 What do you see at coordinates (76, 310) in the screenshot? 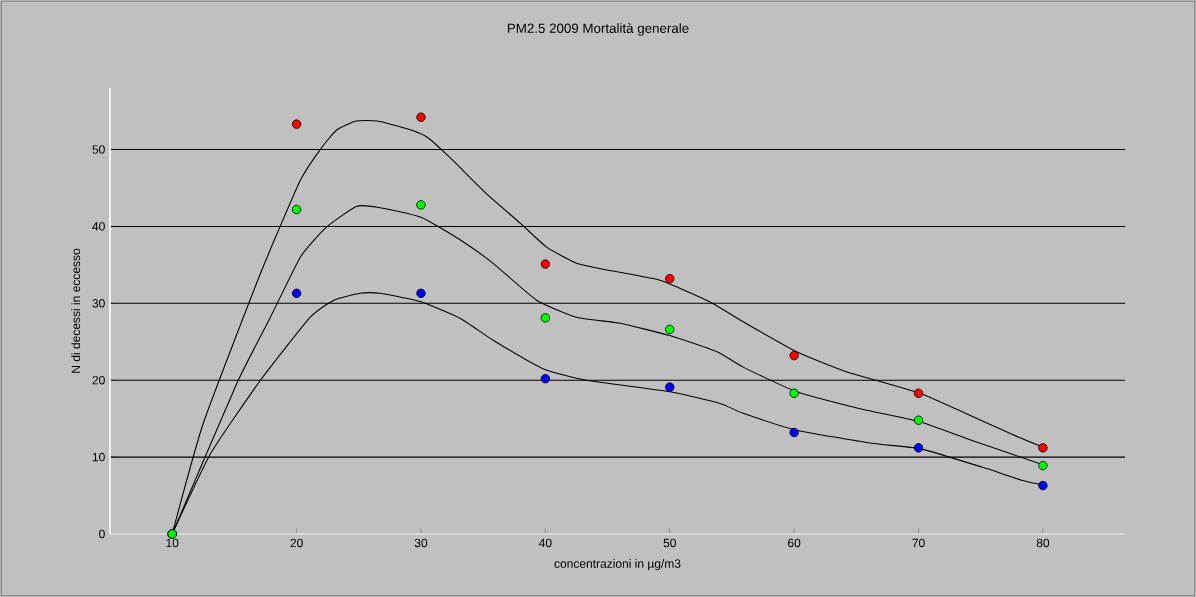
I see `y-axis-title: N di decessi in eccesso` at bounding box center [76, 310].